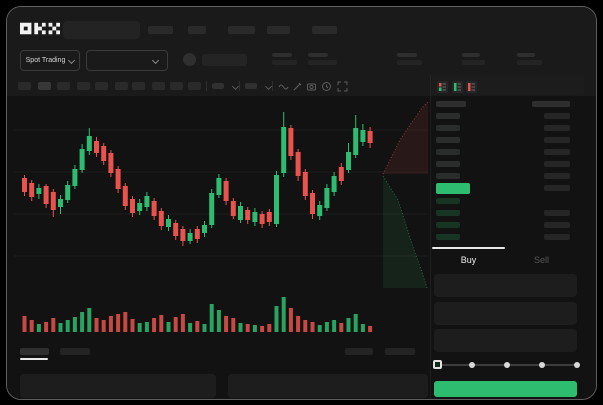 The image size is (603, 405). Describe the element at coordinates (557, 188) in the screenshot. I see `orderbook-last-amount` at that location.